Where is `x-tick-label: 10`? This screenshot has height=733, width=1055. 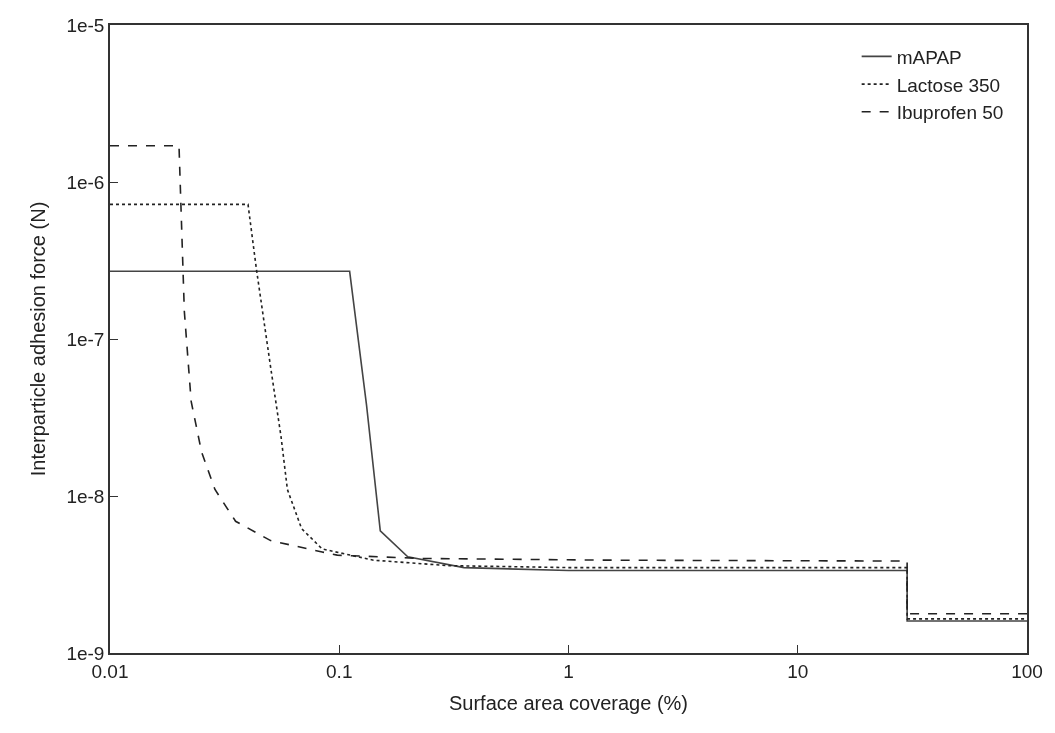 x-tick-label: 10 is located at coordinates (798, 671).